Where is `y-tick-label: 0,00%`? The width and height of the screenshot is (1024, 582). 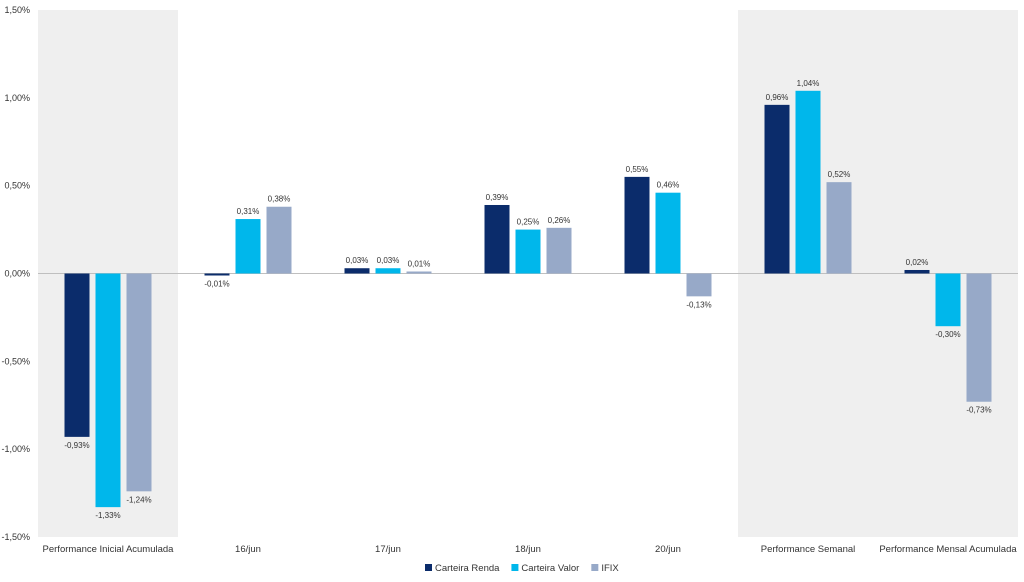 y-tick-label: 0,00% is located at coordinates (17, 274).